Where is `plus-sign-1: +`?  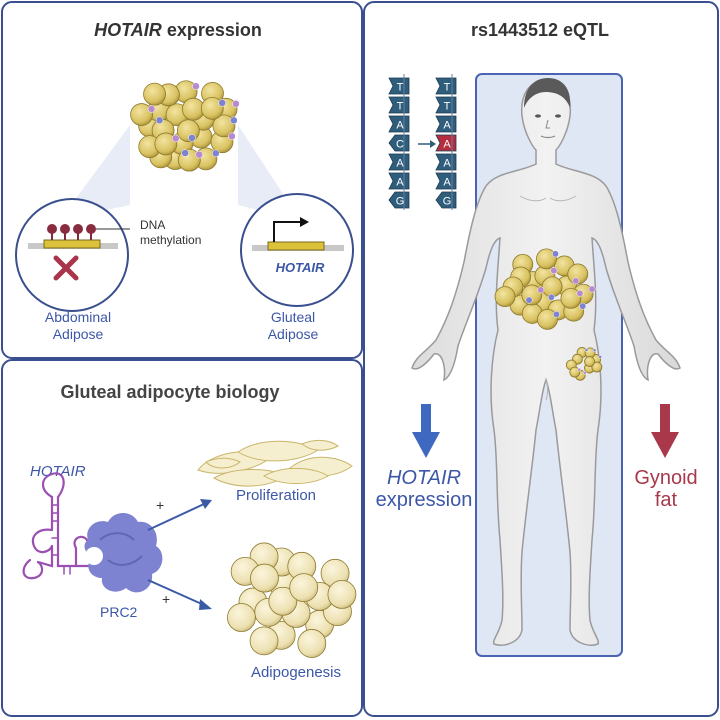
plus-sign-1: + is located at coordinates (160, 505).